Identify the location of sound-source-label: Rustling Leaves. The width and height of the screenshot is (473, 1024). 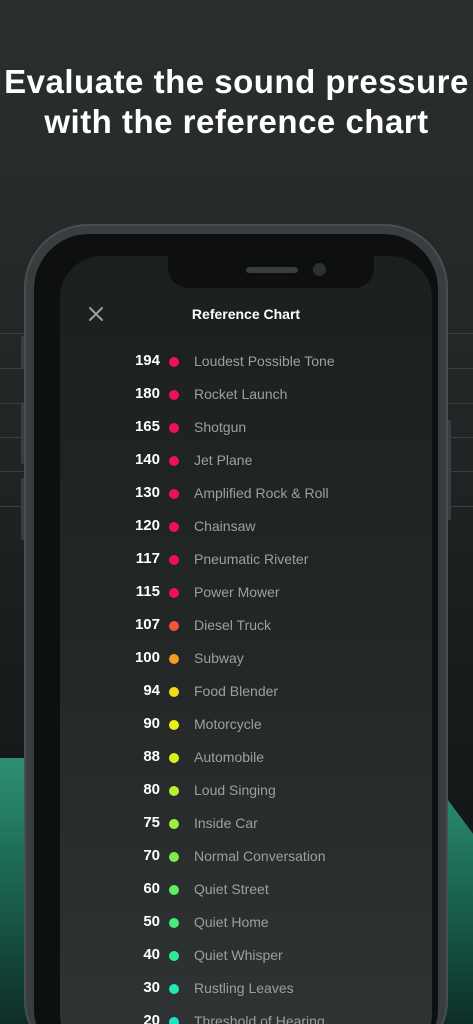
(244, 988).